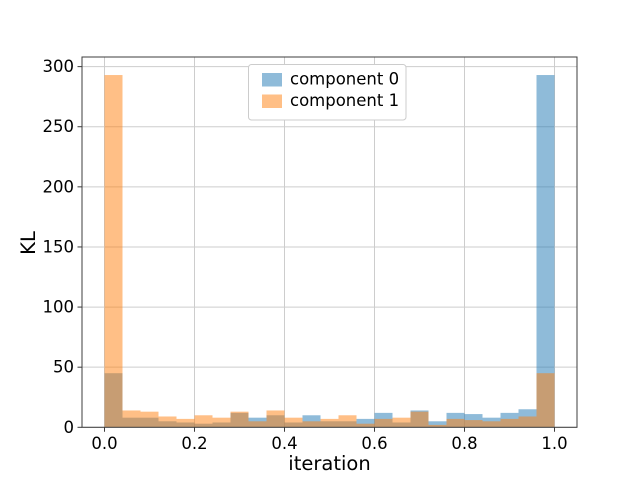 This screenshot has width=640, height=480. What do you see at coordinates (59, 126) in the screenshot?
I see `y-tick-label: 250` at bounding box center [59, 126].